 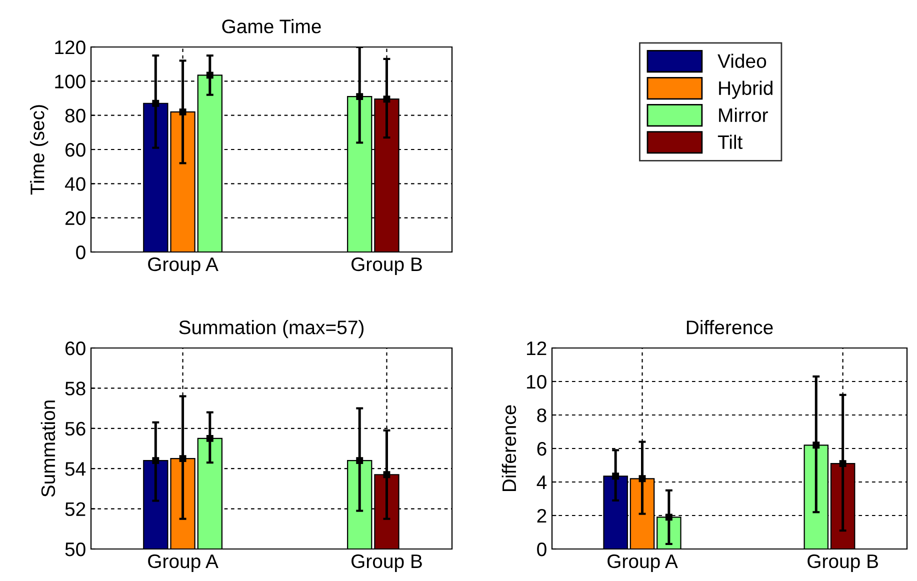 What do you see at coordinates (75, 184) in the screenshot?
I see `y-tick-label: 40` at bounding box center [75, 184].